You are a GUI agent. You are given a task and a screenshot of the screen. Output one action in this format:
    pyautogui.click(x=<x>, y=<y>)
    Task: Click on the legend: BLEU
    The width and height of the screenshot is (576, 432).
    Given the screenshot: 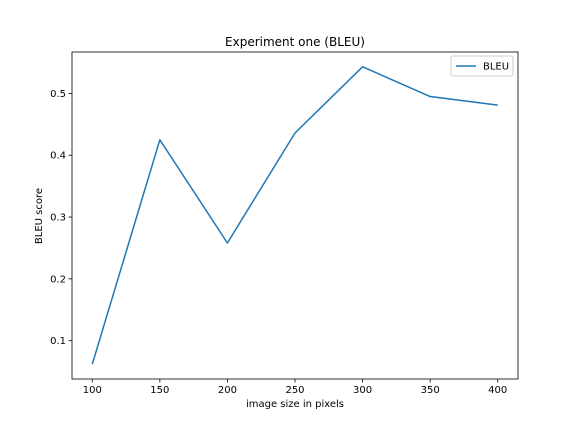 What is the action you would take?
    pyautogui.click(x=482, y=66)
    